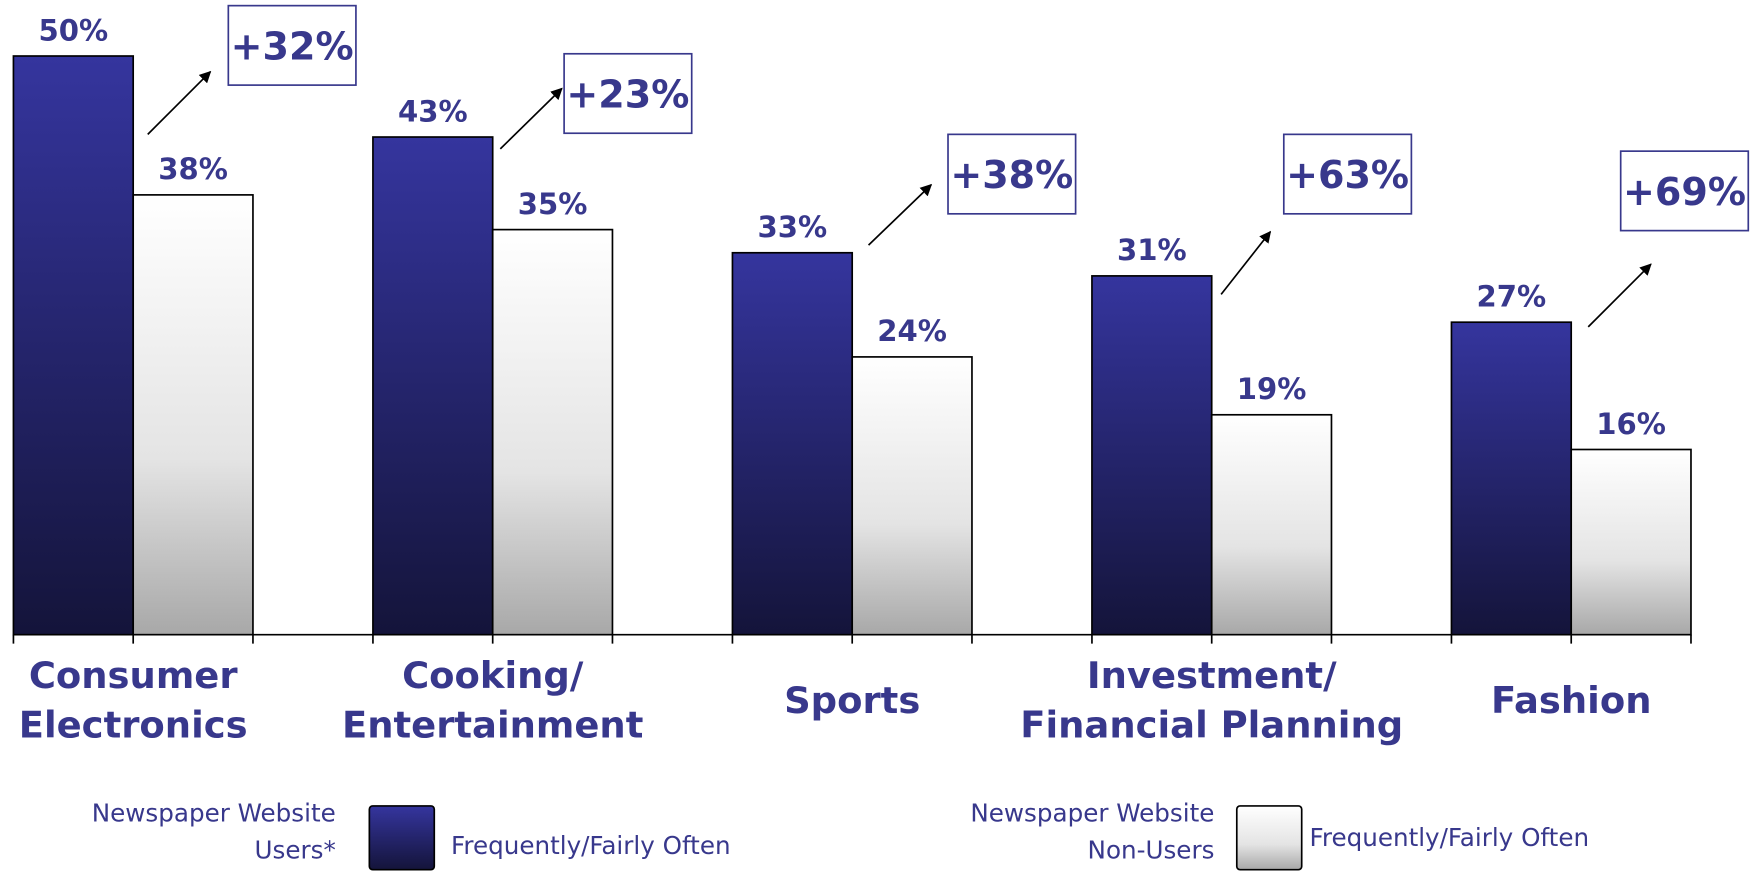  I want to click on annotation: +63%, so click(1347, 175).